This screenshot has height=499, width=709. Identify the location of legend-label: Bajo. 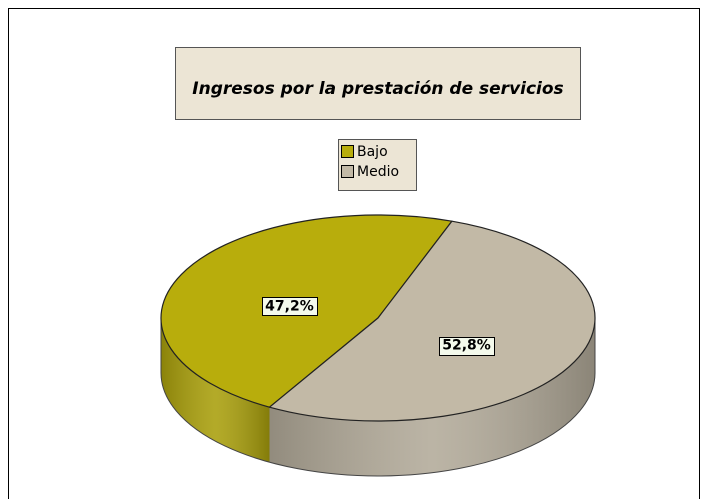
(372, 152).